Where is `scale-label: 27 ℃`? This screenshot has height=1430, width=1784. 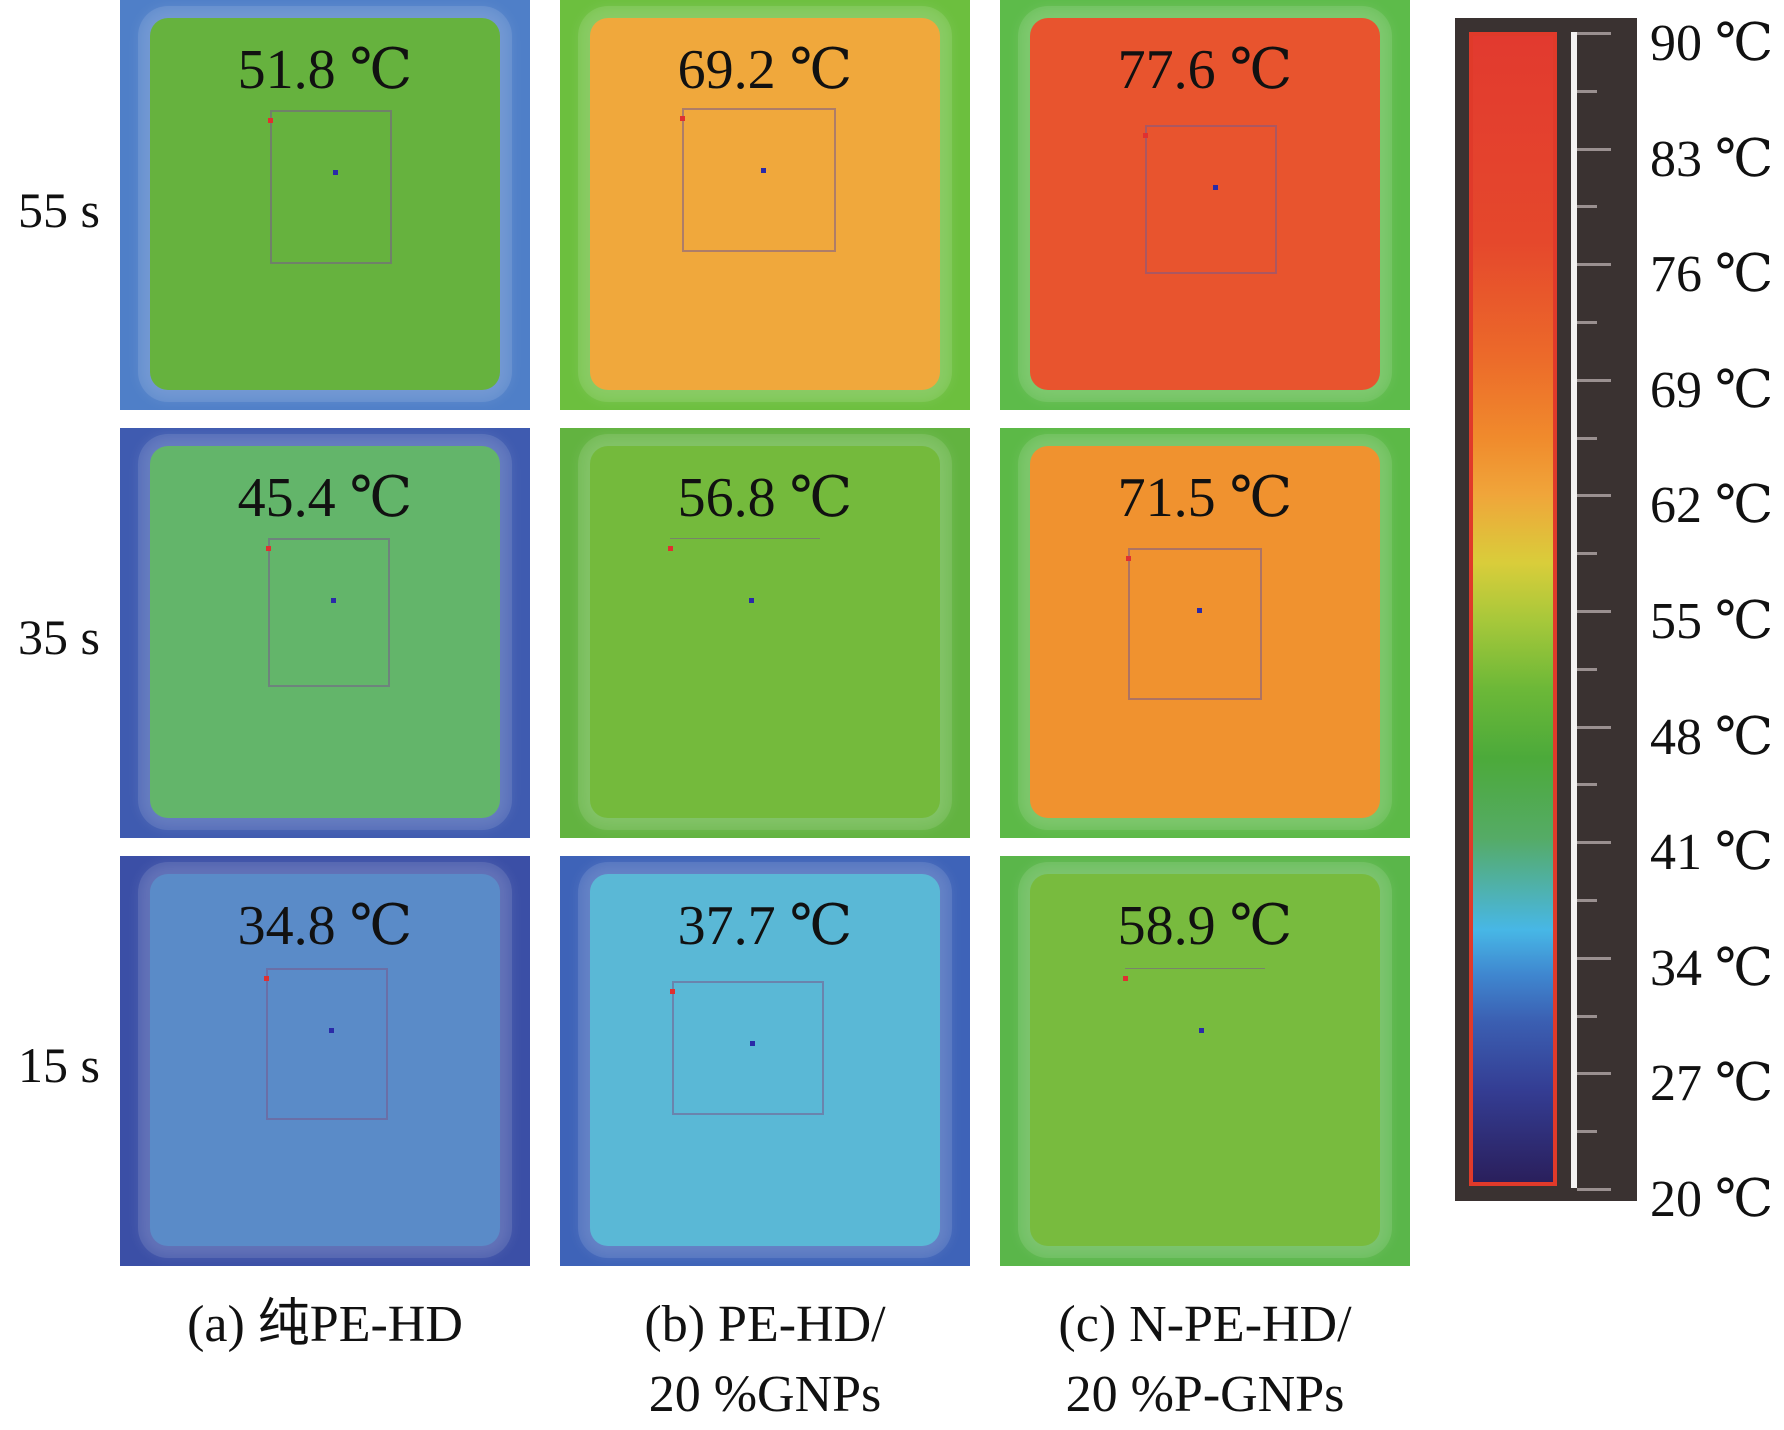 scale-label: 27 ℃ is located at coordinates (1712, 1083).